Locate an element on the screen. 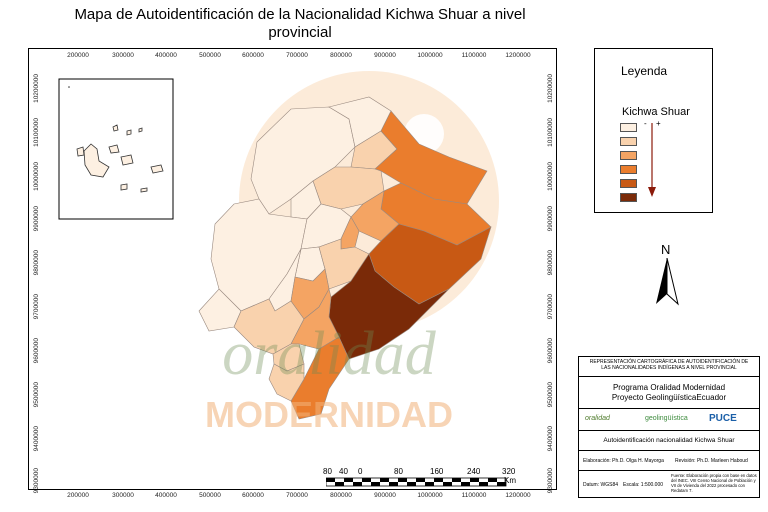 This screenshot has width=768, height=512. x-coord-label-top: 300000 is located at coordinates (123, 55).